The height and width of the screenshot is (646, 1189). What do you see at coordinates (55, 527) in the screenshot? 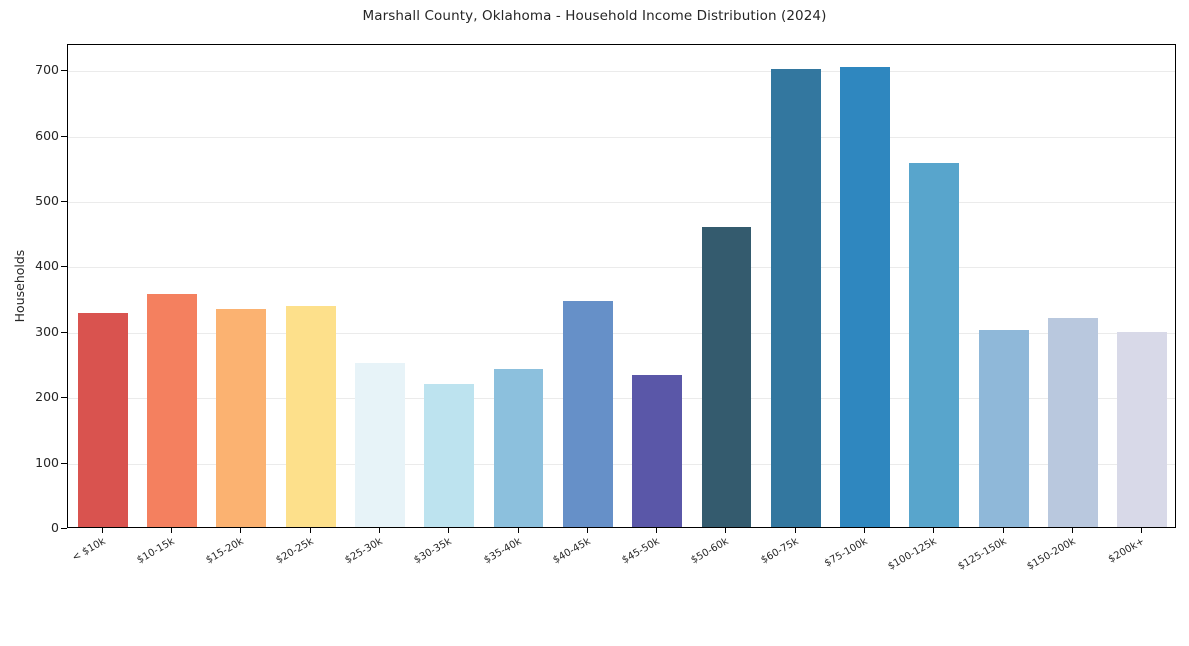
I see `y-tick-label: 0` at bounding box center [55, 527].